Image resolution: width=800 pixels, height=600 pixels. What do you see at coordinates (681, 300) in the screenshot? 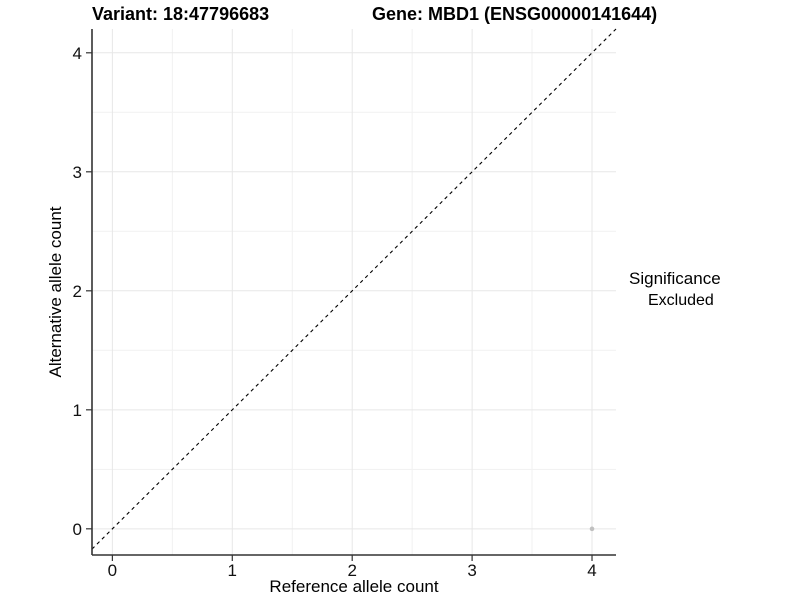
I see `legend-entry-label: Excluded` at bounding box center [681, 300].